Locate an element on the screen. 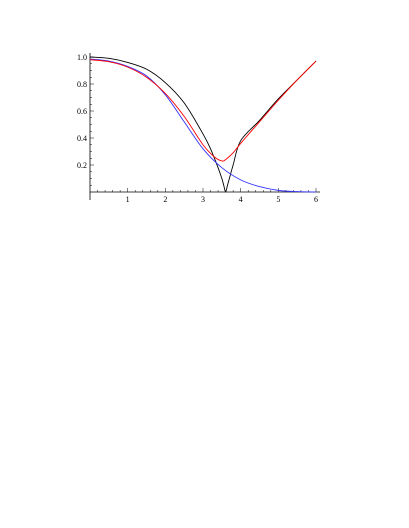 The width and height of the screenshot is (409, 528). series-line-black is located at coordinates (203, 124).